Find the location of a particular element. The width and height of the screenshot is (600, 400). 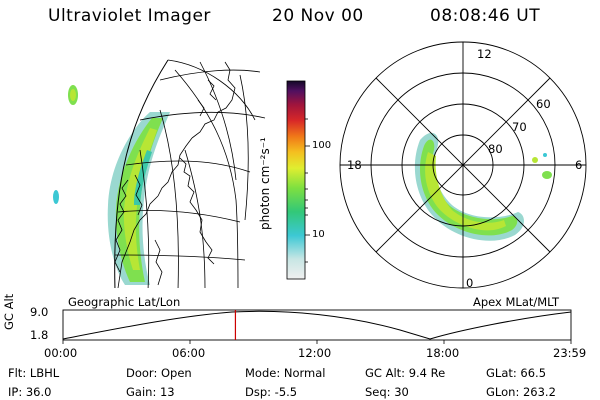

aurora-oval is located at coordinates (469, 186).